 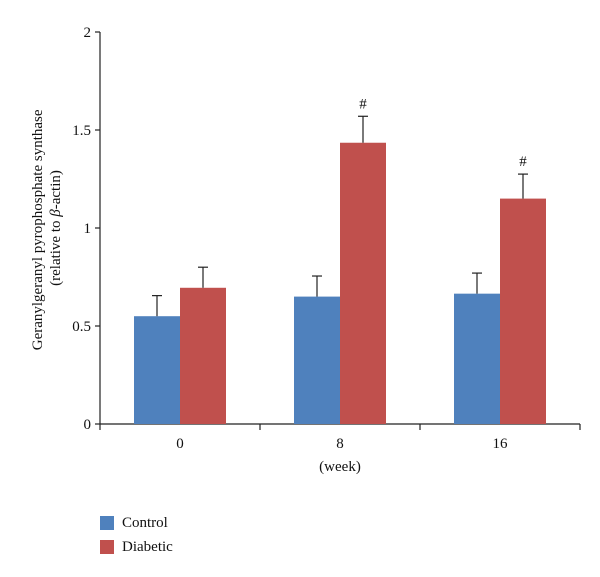 What do you see at coordinates (180, 444) in the screenshot?
I see `x-tick-label: 0` at bounding box center [180, 444].